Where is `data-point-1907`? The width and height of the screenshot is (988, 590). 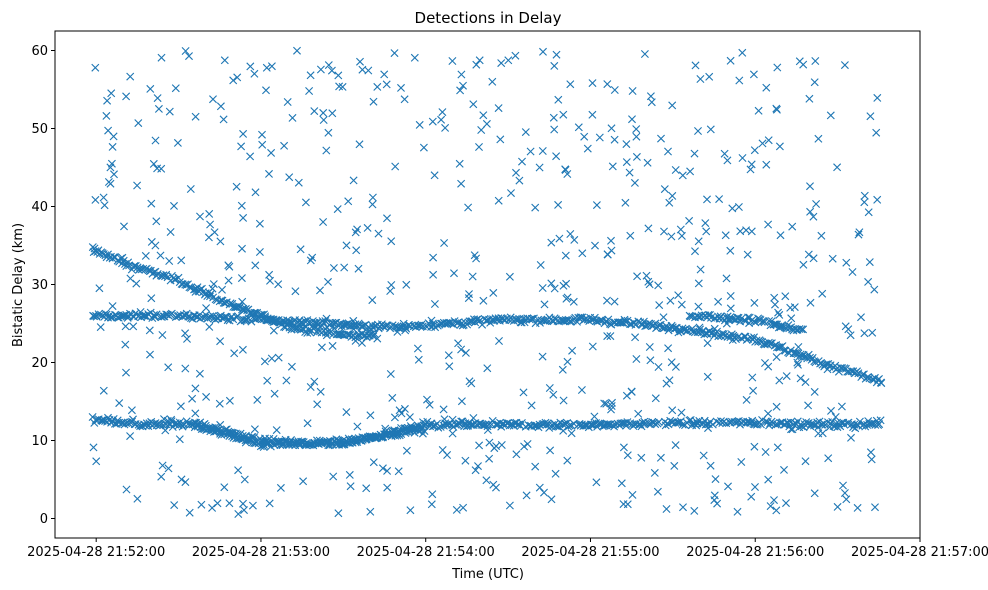
data-point-1907 is located at coordinates (714, 328).